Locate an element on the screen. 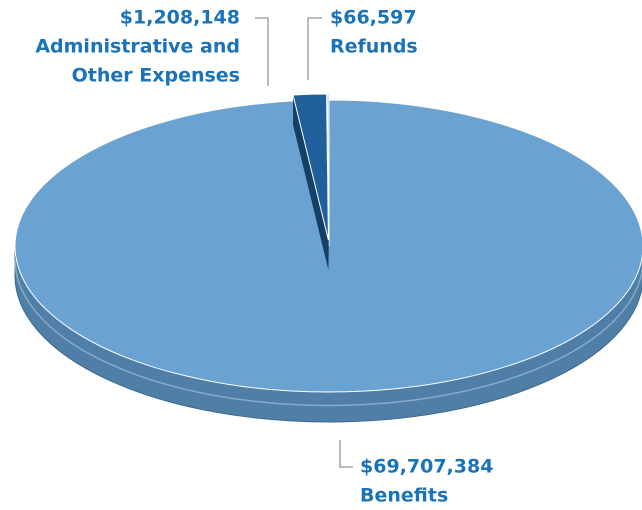 This screenshot has width=642, height=510. slice-wall is located at coordinates (311, 182).